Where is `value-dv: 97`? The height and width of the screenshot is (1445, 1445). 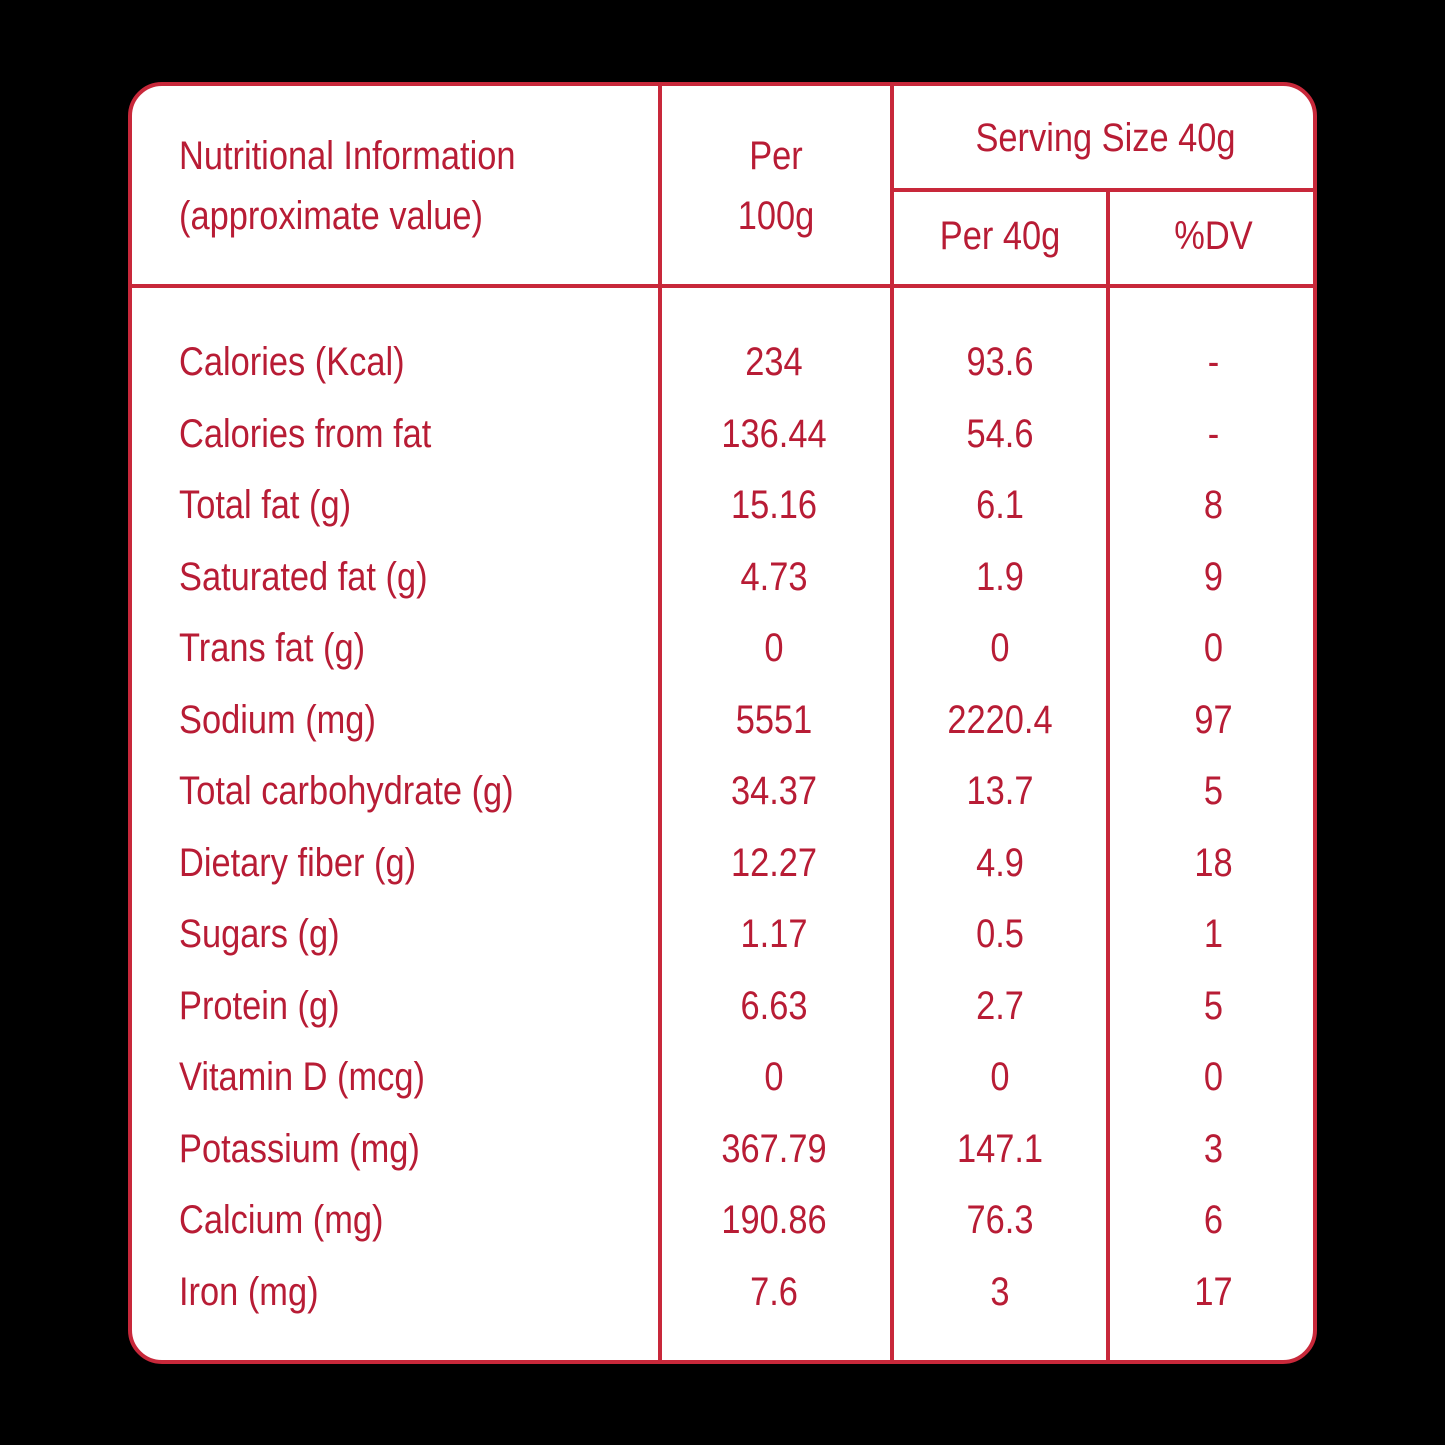 value-dv: 97 is located at coordinates (1213, 719).